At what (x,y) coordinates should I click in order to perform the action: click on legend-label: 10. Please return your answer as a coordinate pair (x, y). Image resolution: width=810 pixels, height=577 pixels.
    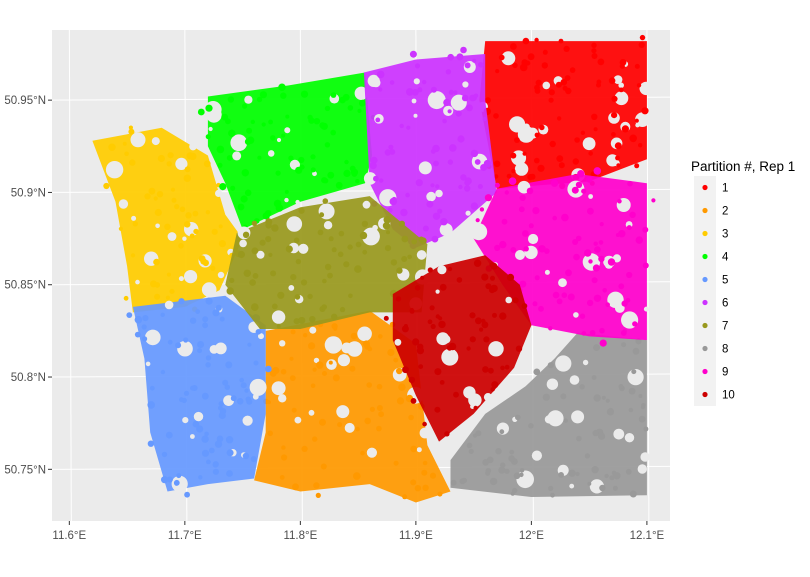
    Looking at the image, I should click on (728, 396).